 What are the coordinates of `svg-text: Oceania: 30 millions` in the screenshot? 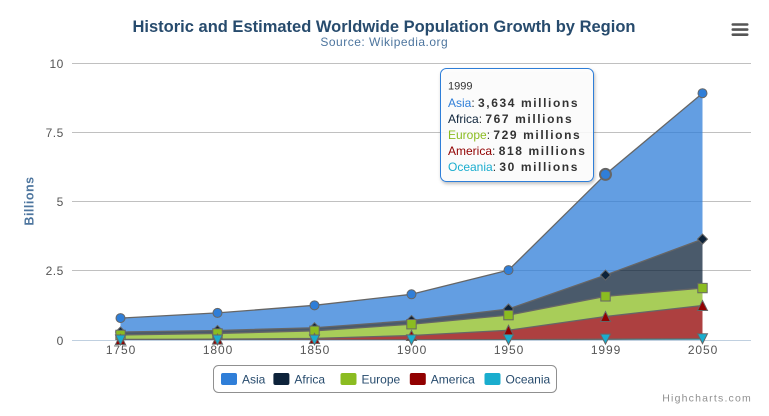 It's located at (513, 167).